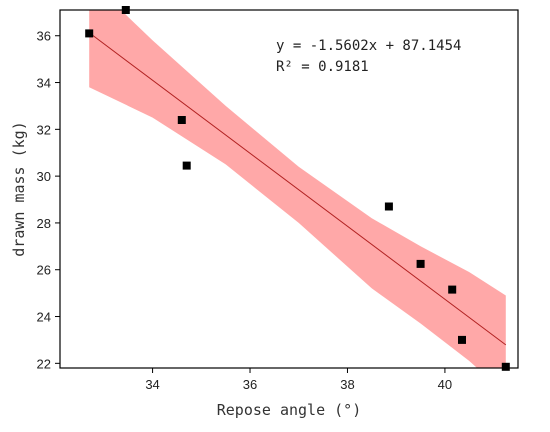 This screenshot has height=432, width=550. I want to click on x-tick-label: 40, so click(445, 384).